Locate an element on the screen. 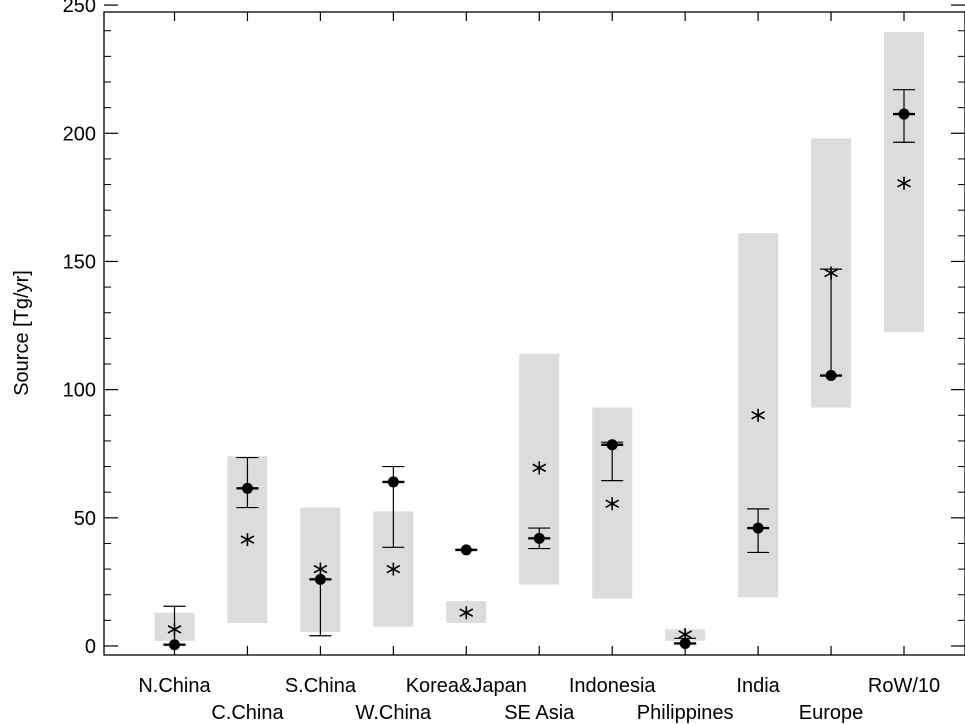 Image resolution: width=965 pixels, height=724 pixels. y-tick-label: 0 is located at coordinates (90, 647).